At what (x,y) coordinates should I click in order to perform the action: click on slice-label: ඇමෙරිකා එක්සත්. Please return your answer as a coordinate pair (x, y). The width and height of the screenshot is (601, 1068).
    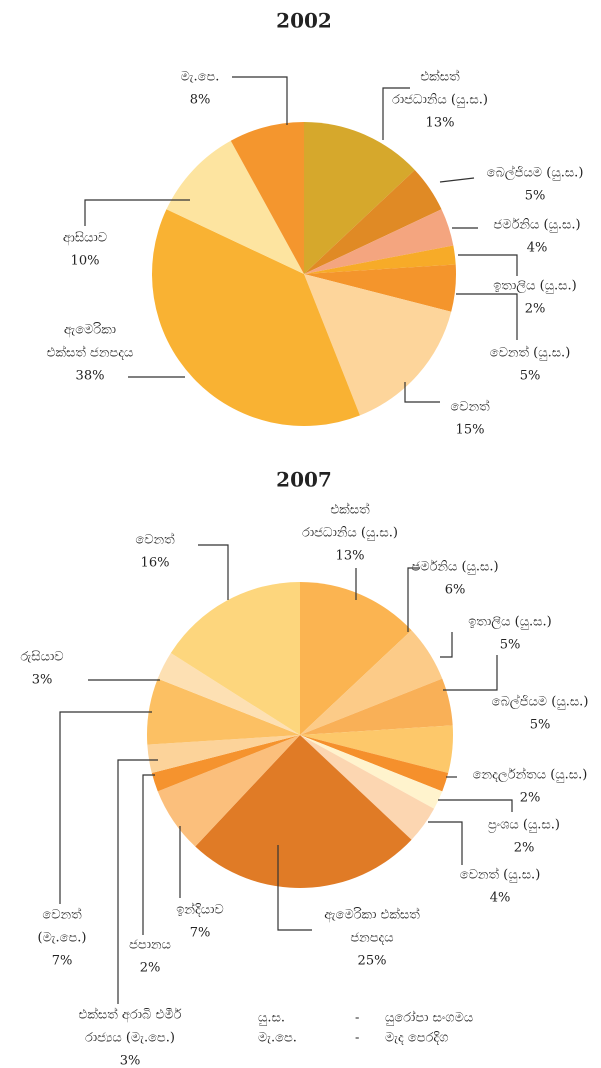
    Looking at the image, I should click on (372, 914).